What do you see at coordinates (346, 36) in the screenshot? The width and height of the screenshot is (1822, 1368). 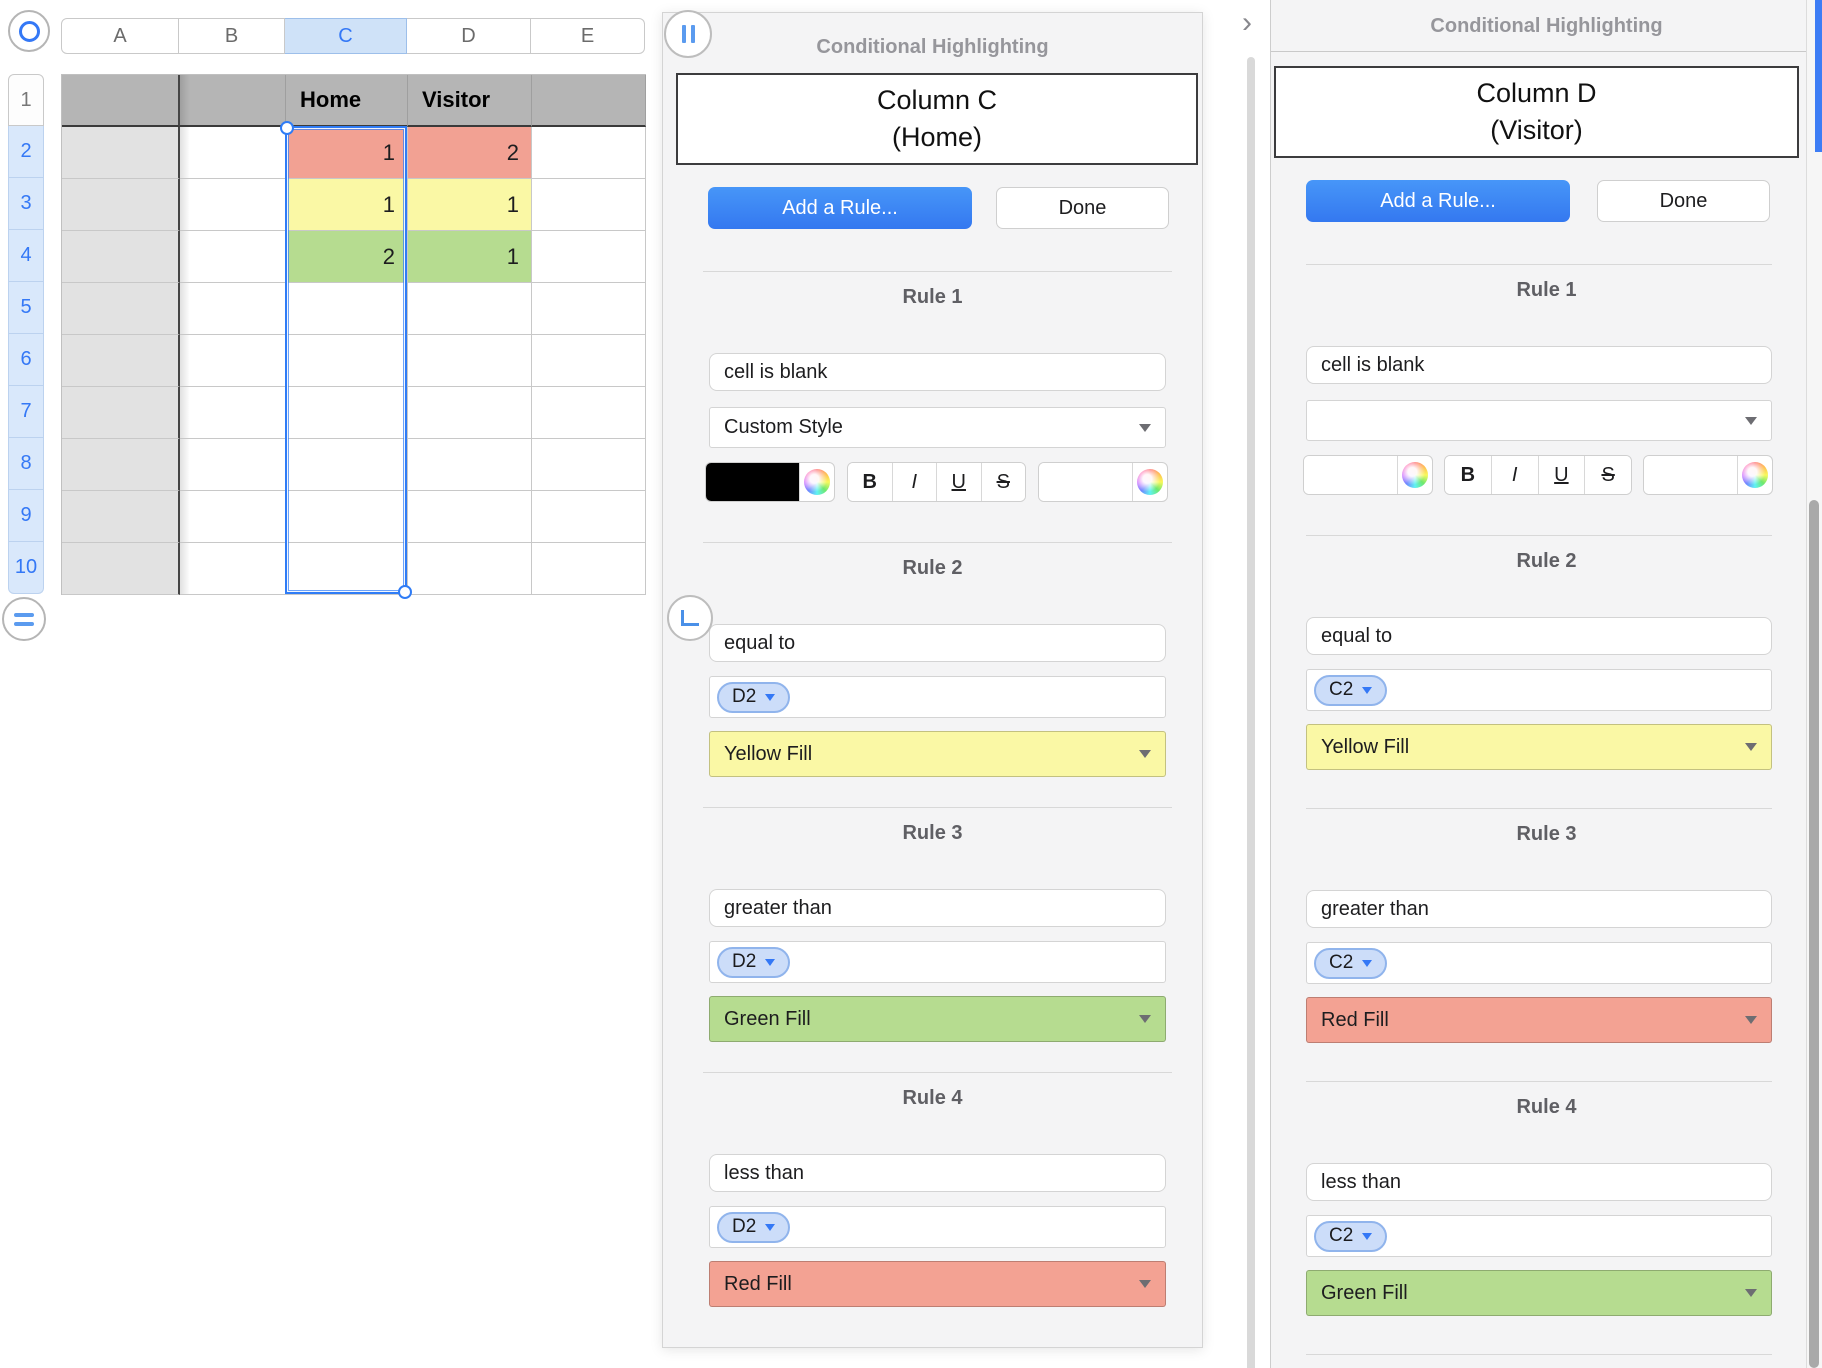 I see `column-header-c: C` at bounding box center [346, 36].